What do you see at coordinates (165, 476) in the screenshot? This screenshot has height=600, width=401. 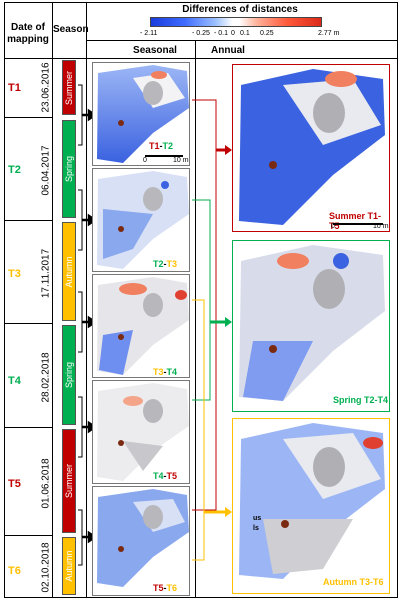 I see `panel-label: T4-T5` at bounding box center [165, 476].